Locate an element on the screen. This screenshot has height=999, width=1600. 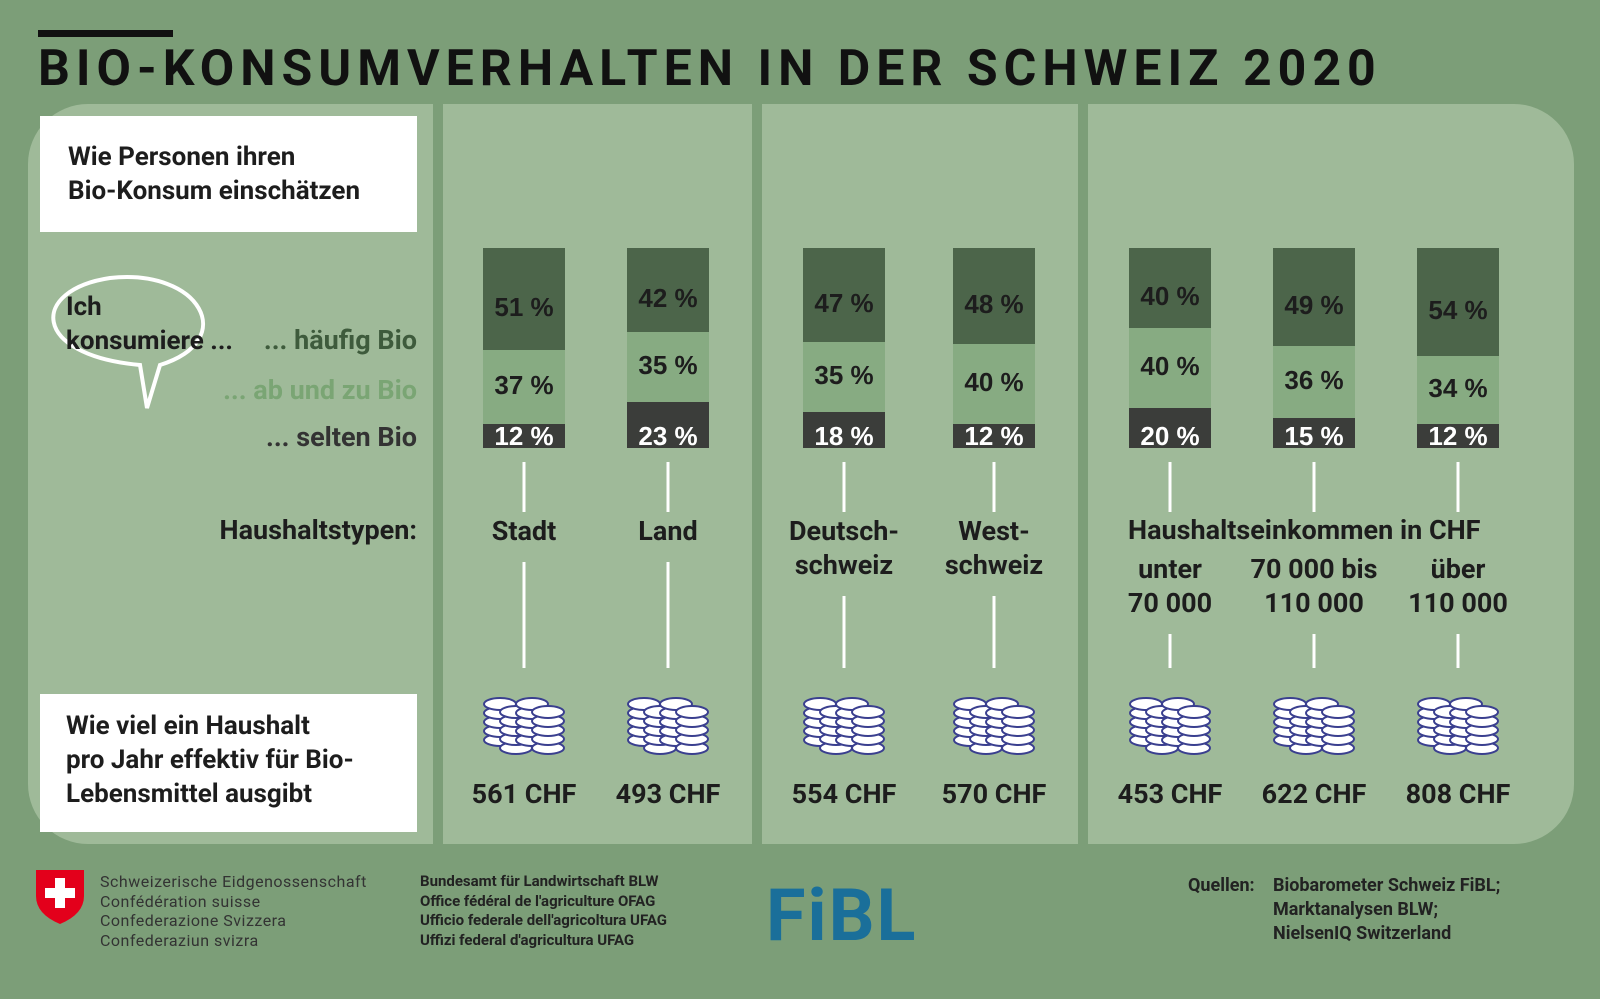
spending-value: 453 CHF is located at coordinates (1170, 794).